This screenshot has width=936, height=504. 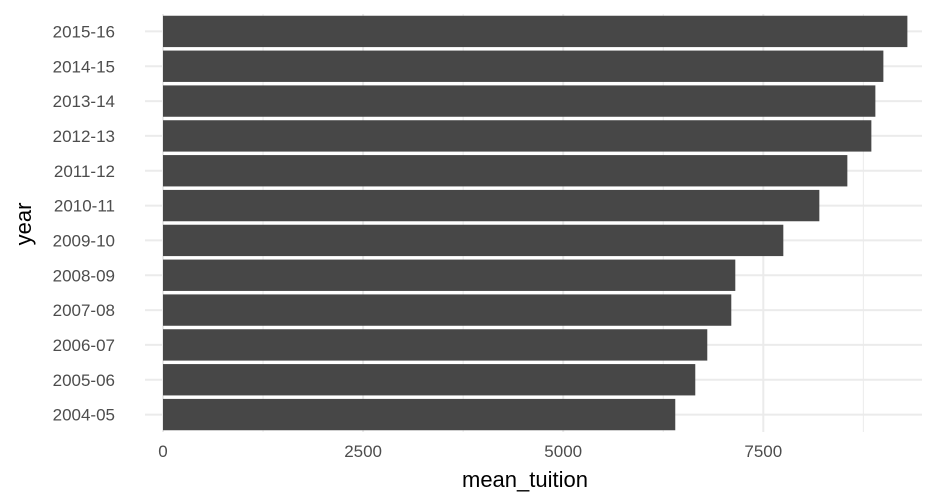 What do you see at coordinates (84, 171) in the screenshot?
I see `y-tick-label-2011-12: 2011-12` at bounding box center [84, 171].